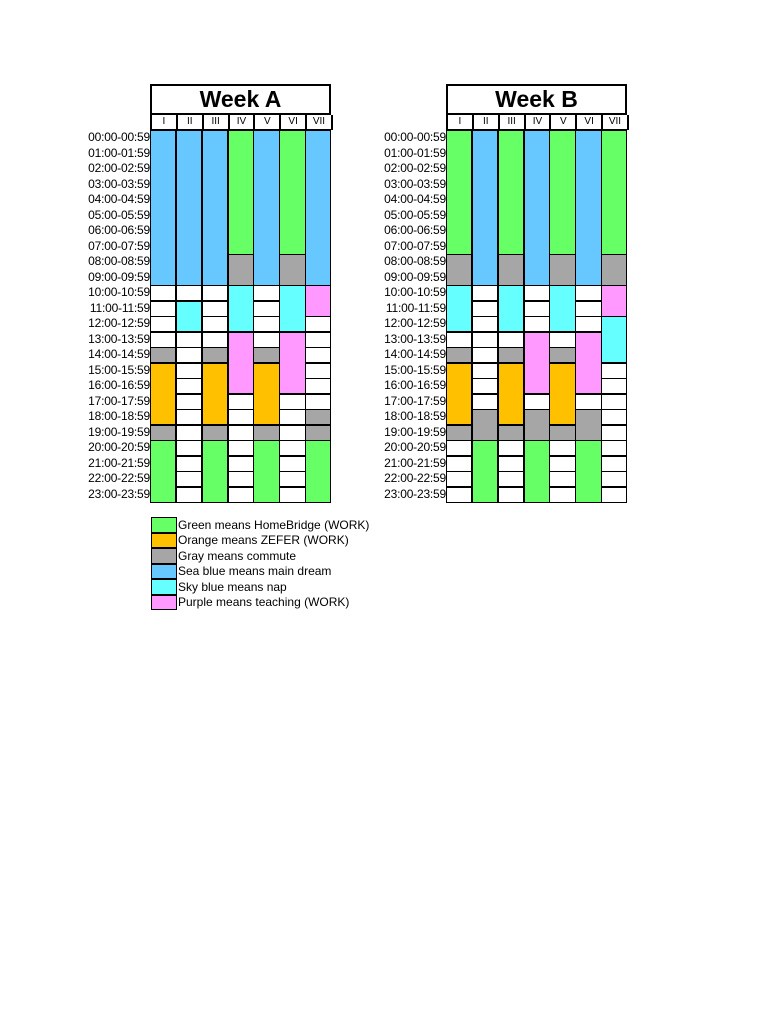 The image size is (768, 1024). Describe the element at coordinates (232, 586) in the screenshot. I see `legend-label: Sky blue means nap` at that location.